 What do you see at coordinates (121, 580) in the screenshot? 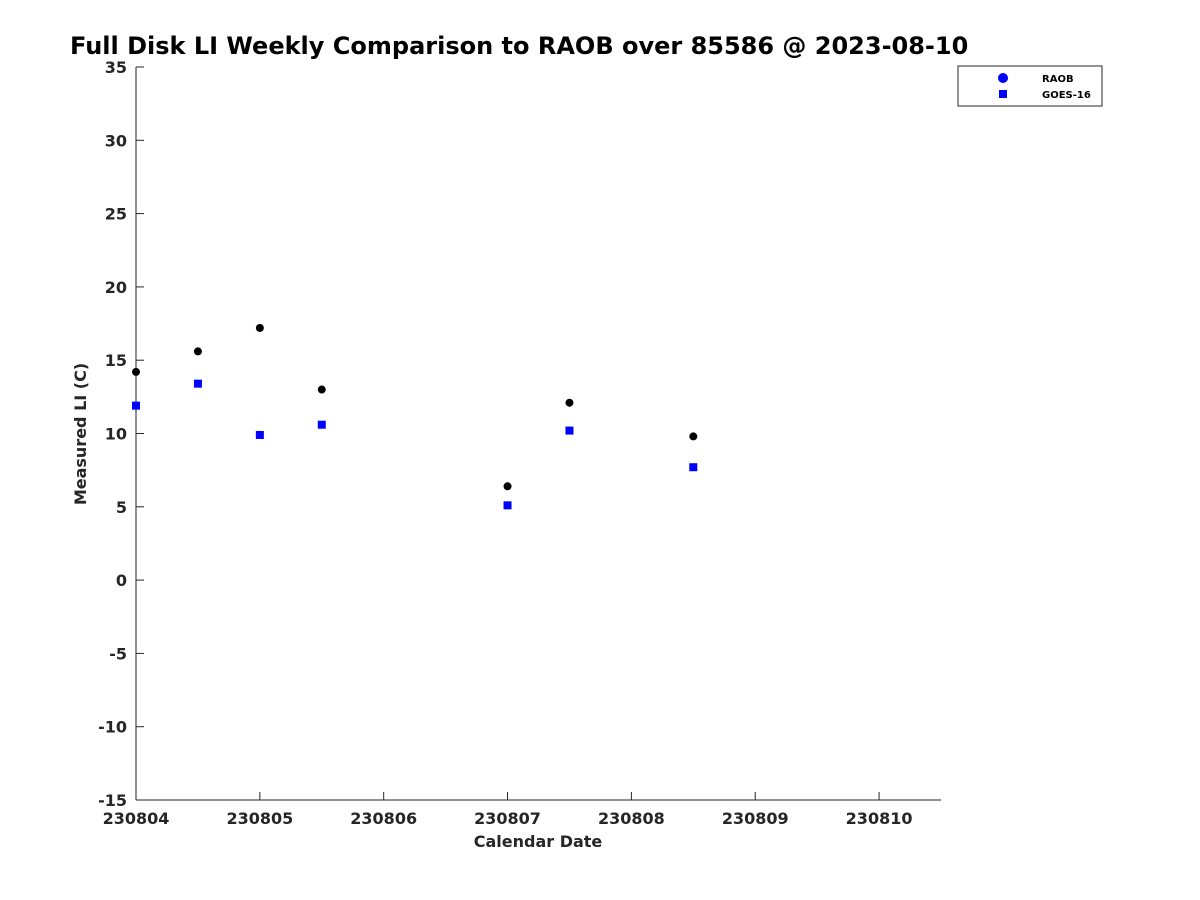
I see `y-tick-label: 0` at bounding box center [121, 580].